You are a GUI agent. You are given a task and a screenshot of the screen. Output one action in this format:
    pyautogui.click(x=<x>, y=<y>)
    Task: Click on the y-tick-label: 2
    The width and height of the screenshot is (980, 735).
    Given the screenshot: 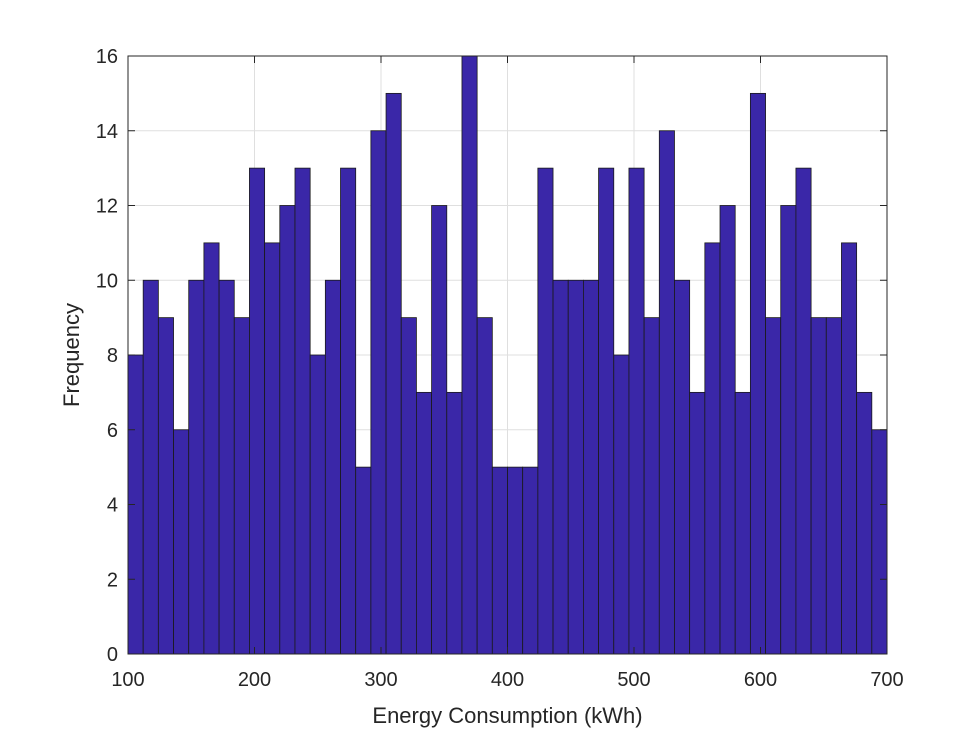 What is the action you would take?
    pyautogui.click(x=112, y=580)
    